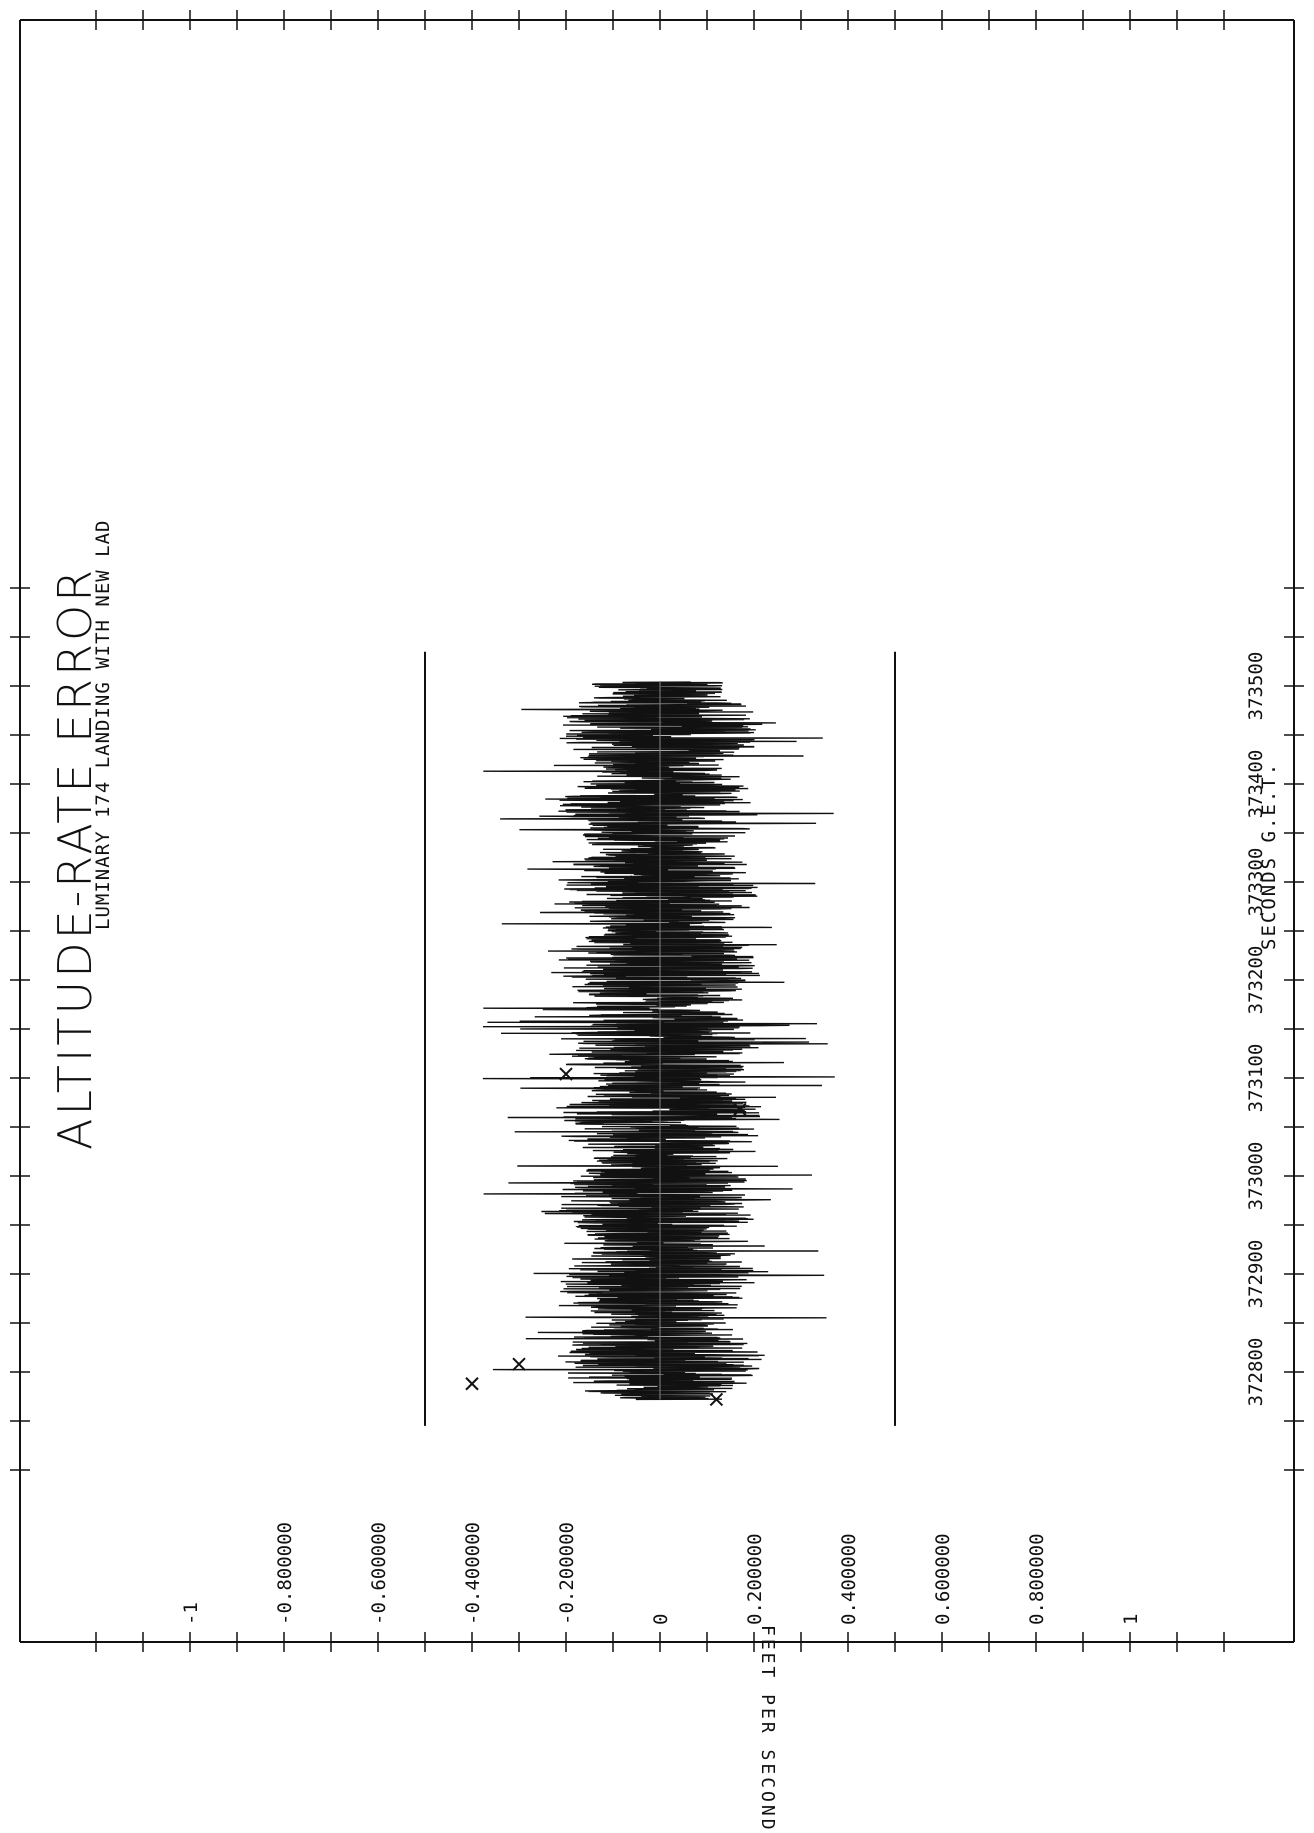 The height and width of the screenshot is (1833, 1314). Describe the element at coordinates (285, 1573) in the screenshot. I see `y-tick-label: -0.800000` at that location.